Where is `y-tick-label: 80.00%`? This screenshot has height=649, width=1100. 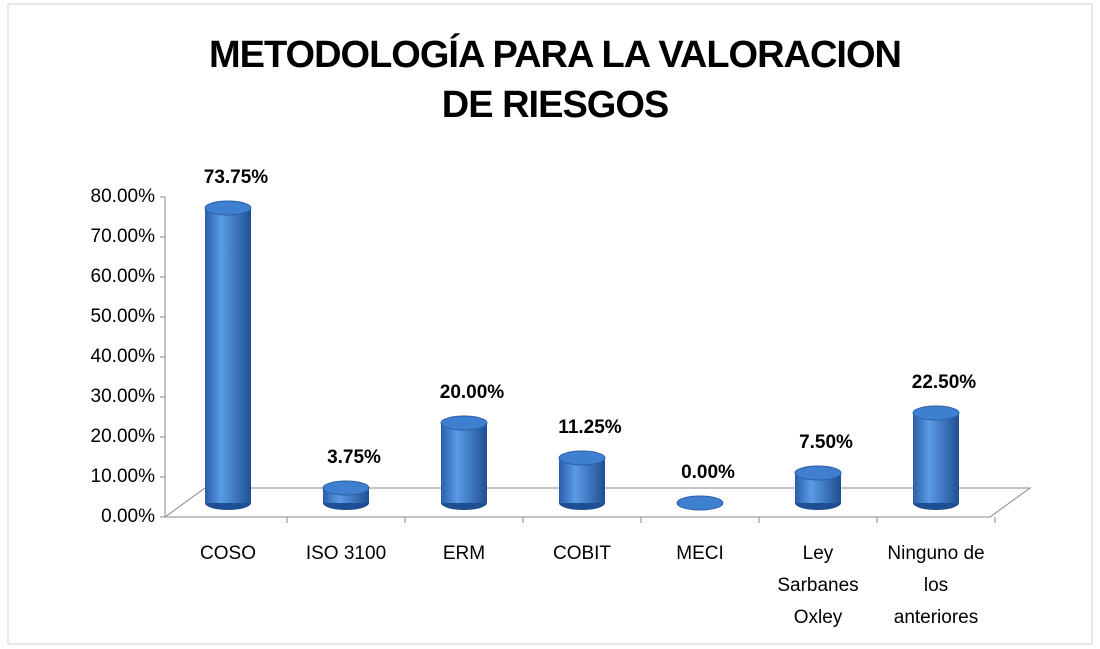
y-tick-label: 80.00% is located at coordinates (123, 196).